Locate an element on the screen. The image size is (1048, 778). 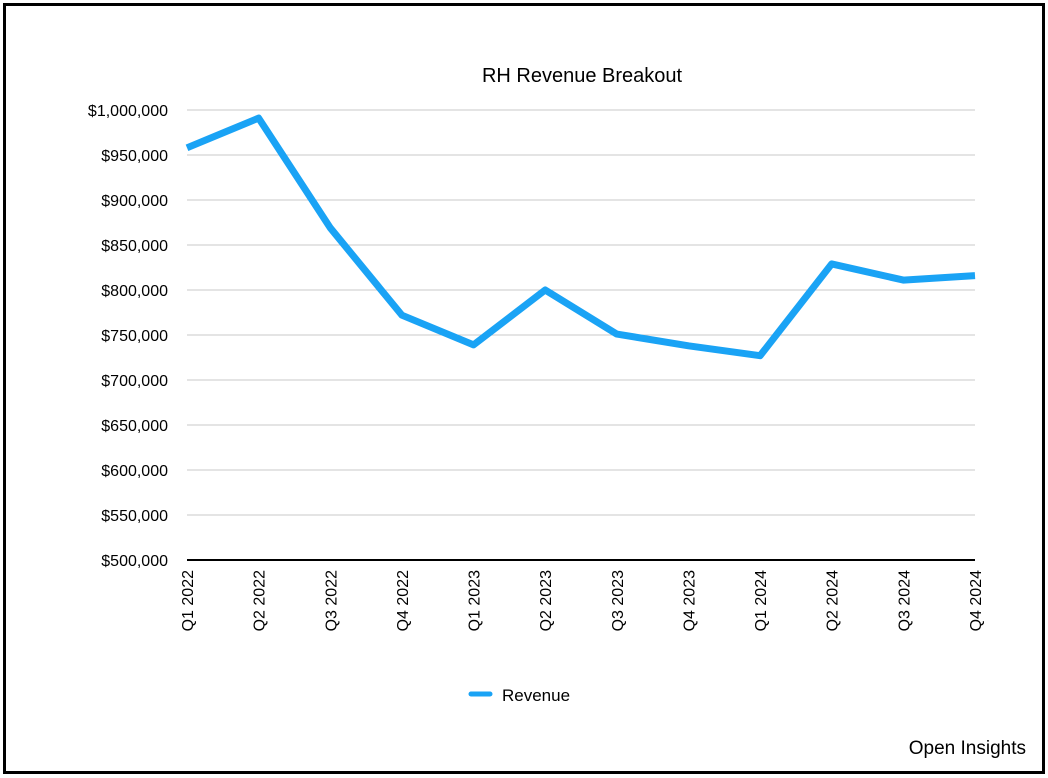
y-tick-label: $800,000 is located at coordinates (134, 291).